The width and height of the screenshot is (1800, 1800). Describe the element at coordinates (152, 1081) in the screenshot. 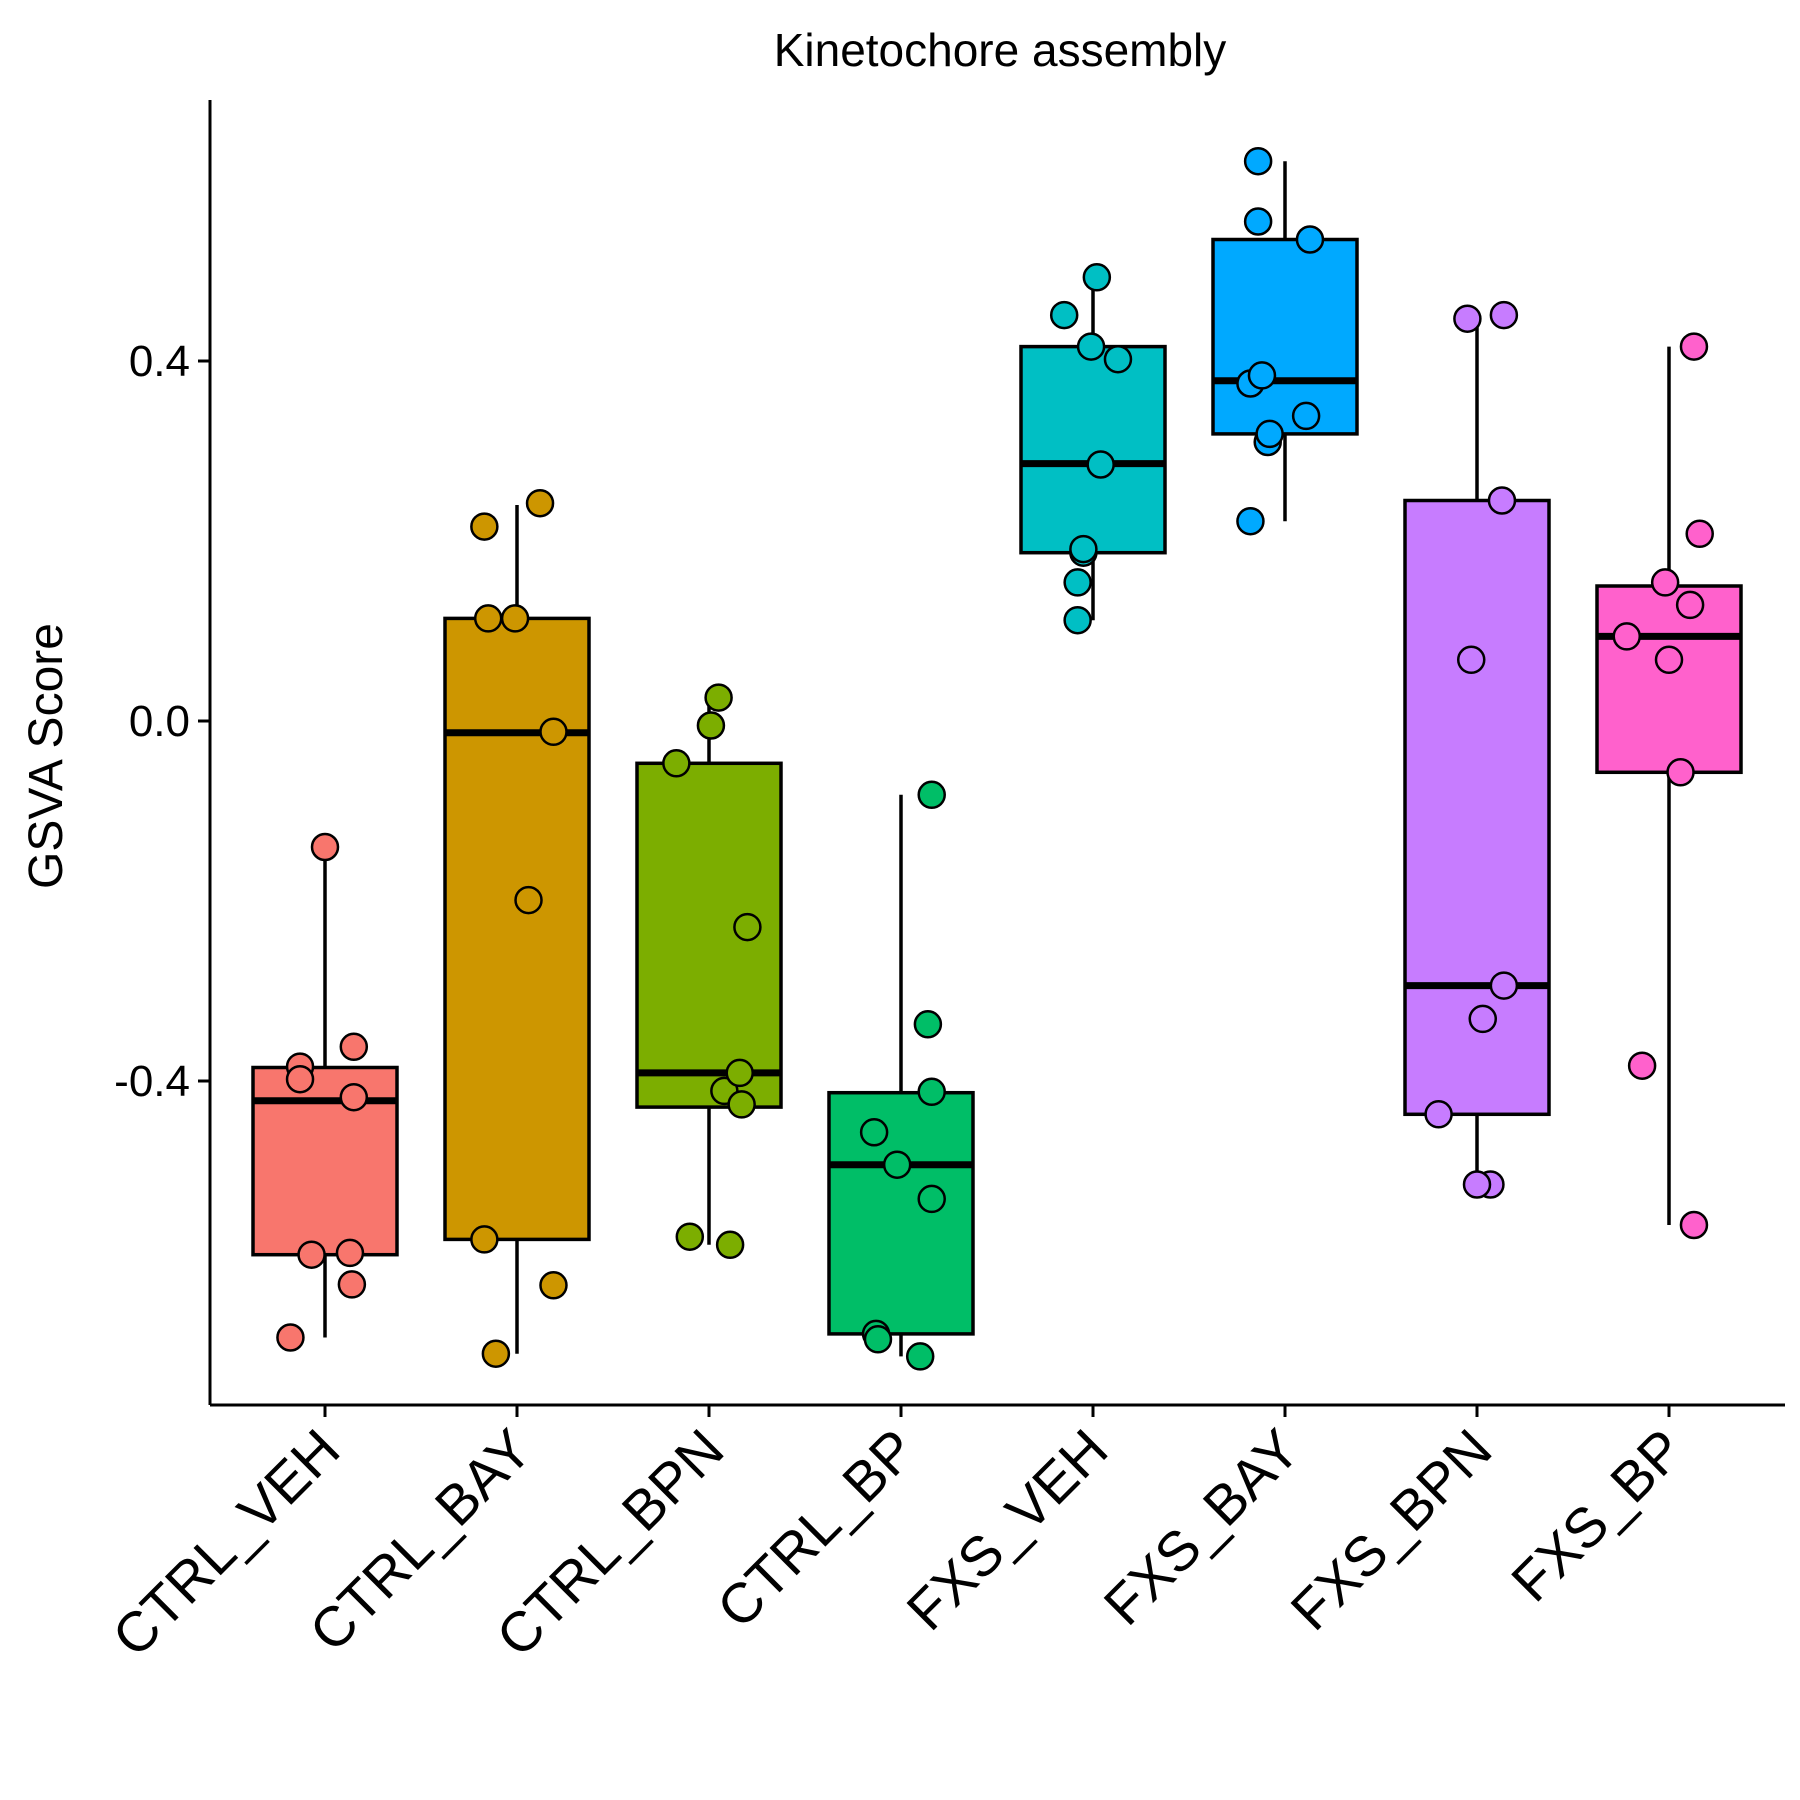

I see `y-tick-label: -0.4` at that location.